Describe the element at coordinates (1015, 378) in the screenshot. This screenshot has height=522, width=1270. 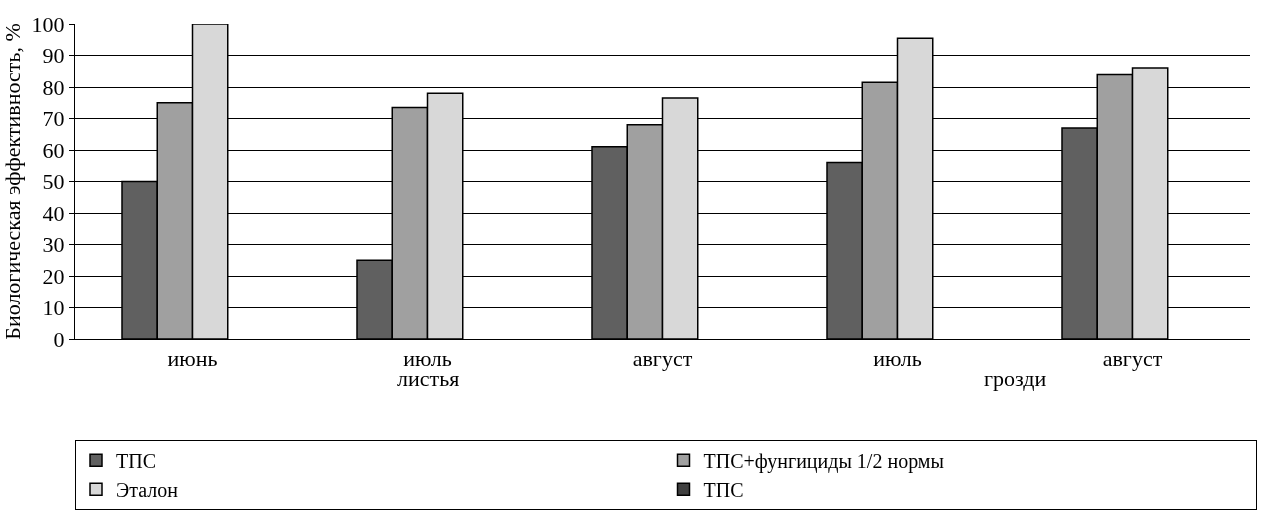
I see `text: грозди` at that location.